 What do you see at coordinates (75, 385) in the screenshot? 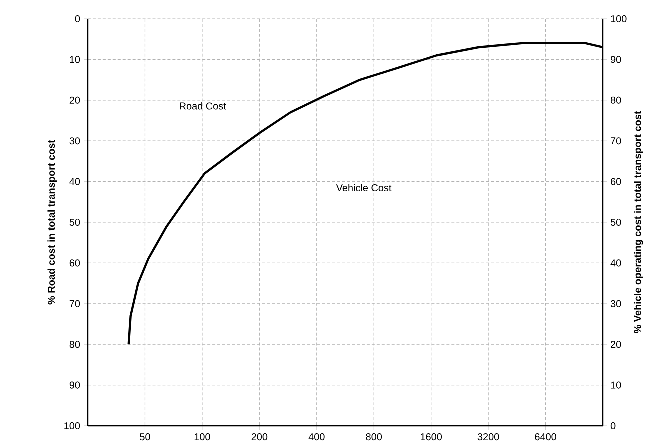
I see `y-tick-label: 90` at bounding box center [75, 385].